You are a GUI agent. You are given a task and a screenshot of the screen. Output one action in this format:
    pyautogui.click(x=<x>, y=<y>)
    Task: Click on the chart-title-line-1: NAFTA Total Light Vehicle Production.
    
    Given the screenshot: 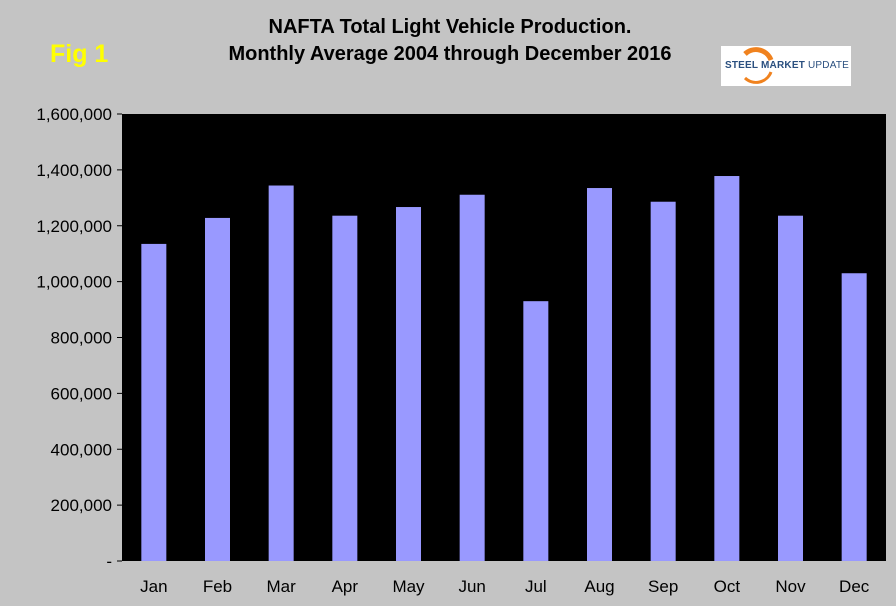 What is the action you would take?
    pyautogui.click(x=450, y=27)
    